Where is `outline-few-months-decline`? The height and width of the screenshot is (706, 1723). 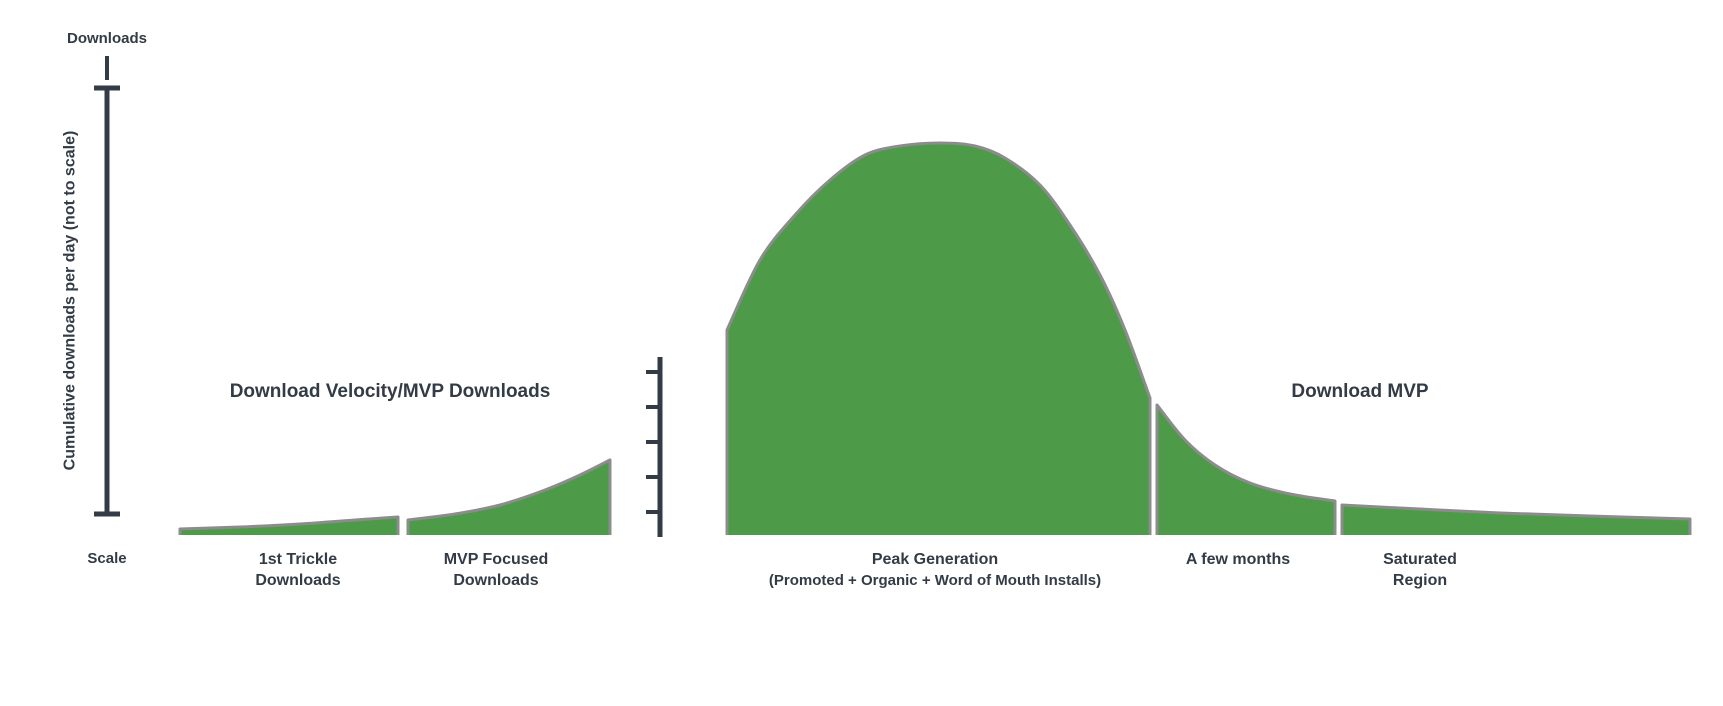
outline-few-months-decline is located at coordinates (1246, 469).